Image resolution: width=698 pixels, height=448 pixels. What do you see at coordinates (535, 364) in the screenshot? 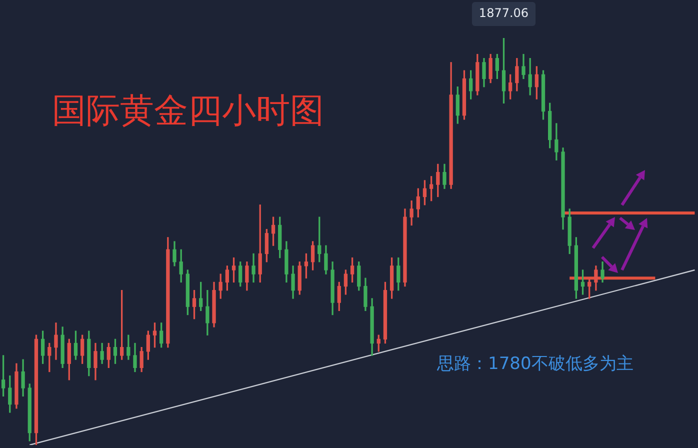
I see `annotation: 思路：1780不破低多为主` at bounding box center [535, 364].